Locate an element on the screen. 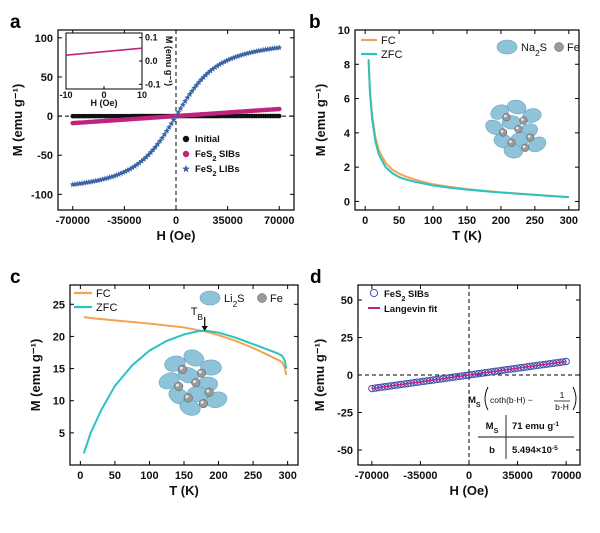  formula-ms-part: M is located at coordinates (472, 400).